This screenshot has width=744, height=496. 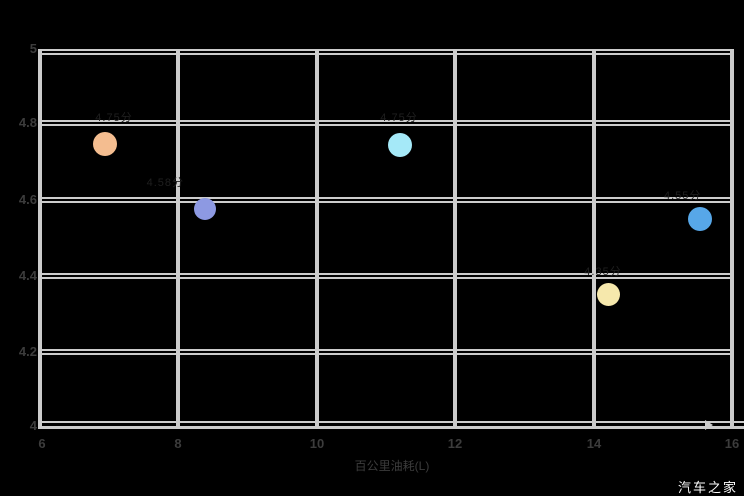 I want to click on x-tick-label: 8, so click(x=178, y=443).